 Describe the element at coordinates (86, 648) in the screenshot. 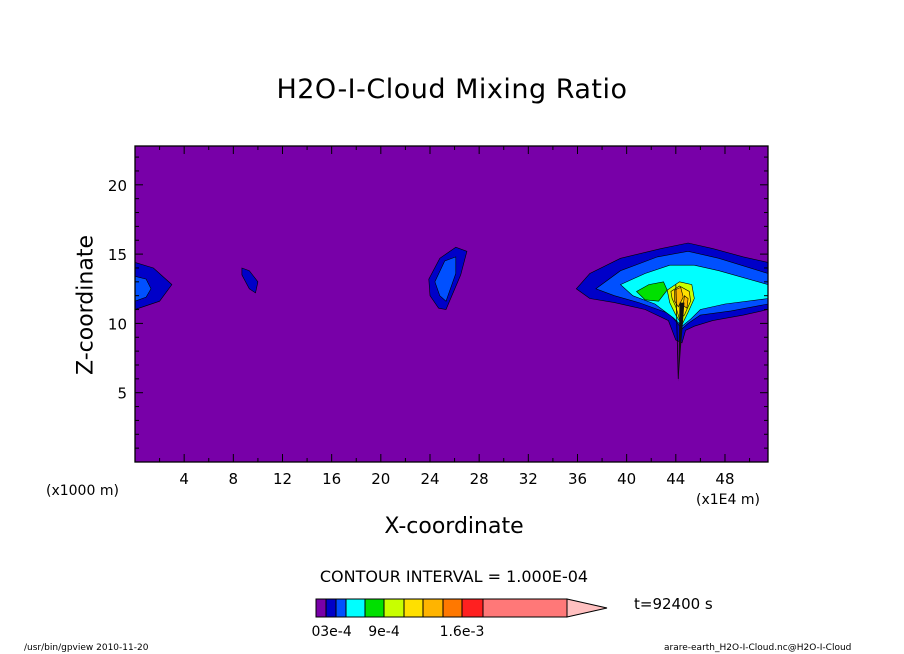

I see `footer-left-text: /usr/bin/gpview 2010-11-20` at that location.